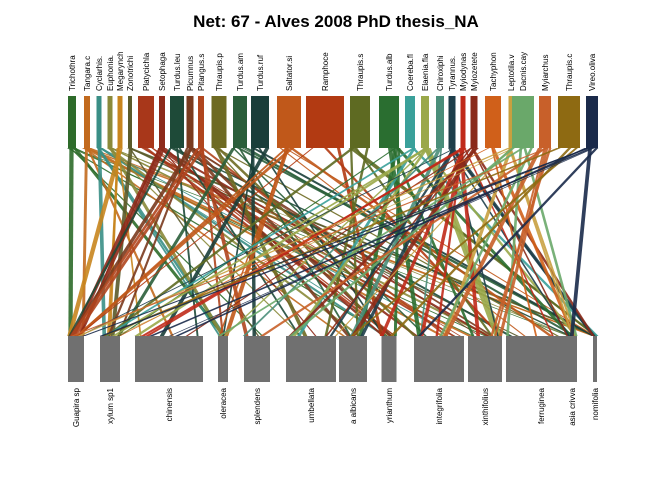 The height and width of the screenshot is (480, 672). I want to click on lower-species-label: a albicans, so click(353, 406).